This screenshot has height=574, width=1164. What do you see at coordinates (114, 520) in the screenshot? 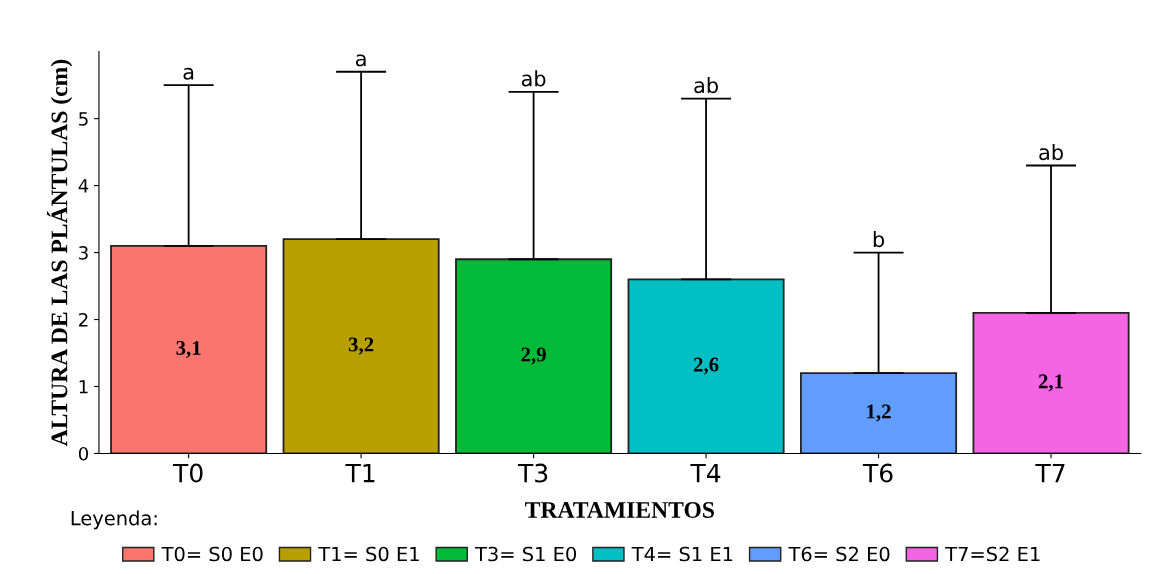
I see `legend-title: Leyenda:` at bounding box center [114, 520].